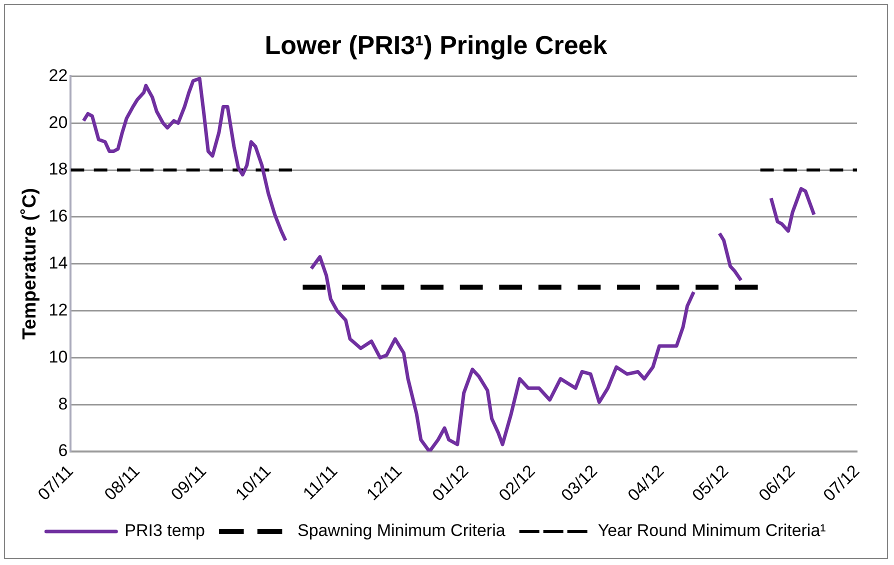 Image resolution: width=894 pixels, height=565 pixels. Describe the element at coordinates (58, 75) in the screenshot. I see `y-tick-label: 22` at that location.